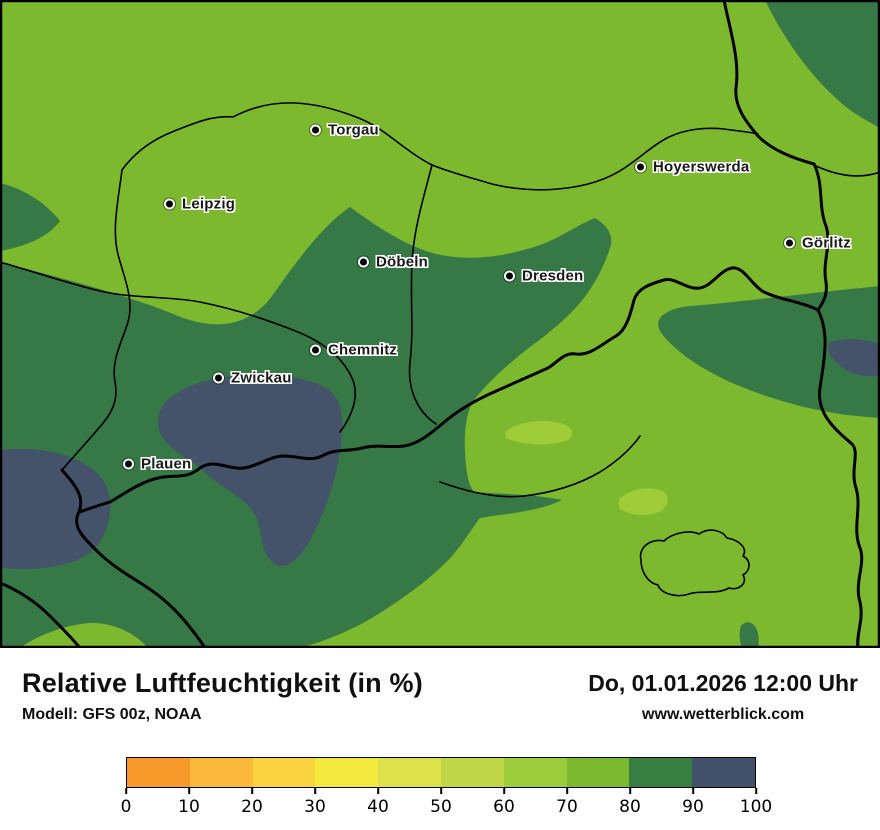  Describe the element at coordinates (261, 378) in the screenshot. I see `city-label: Zwickau` at that location.